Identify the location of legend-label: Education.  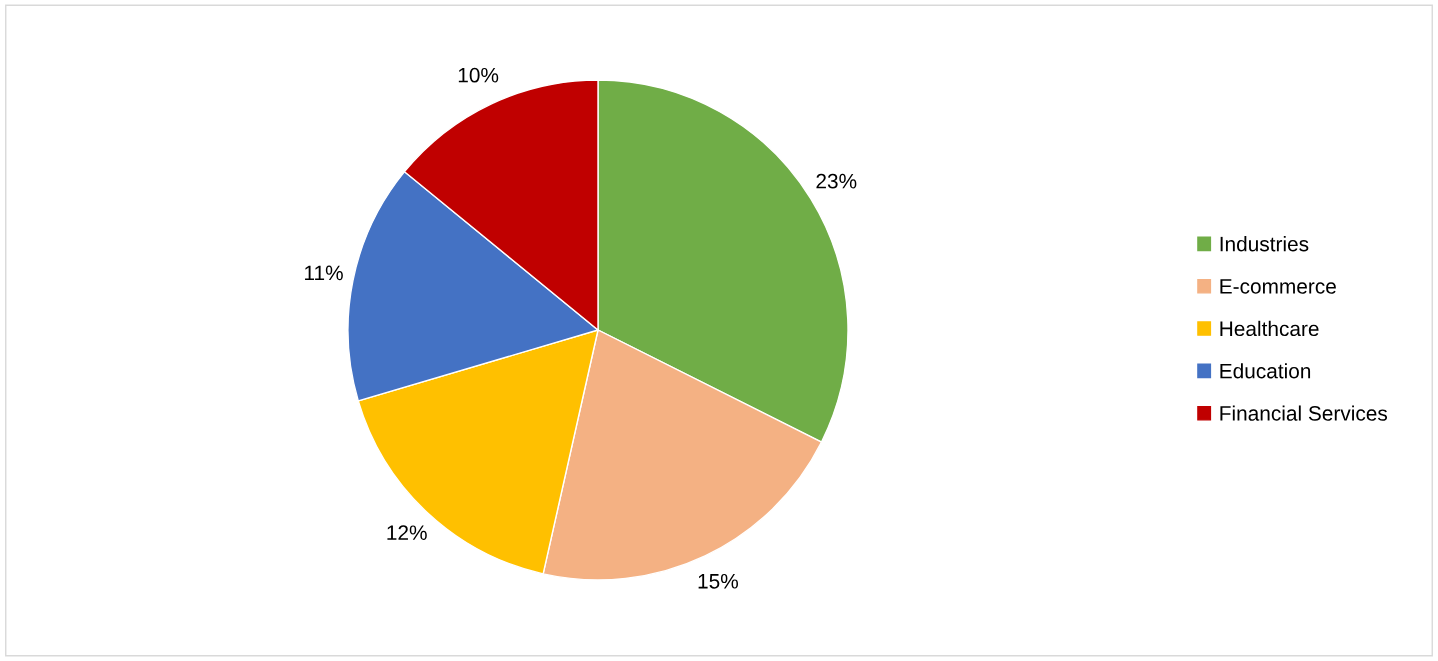
(1265, 371).